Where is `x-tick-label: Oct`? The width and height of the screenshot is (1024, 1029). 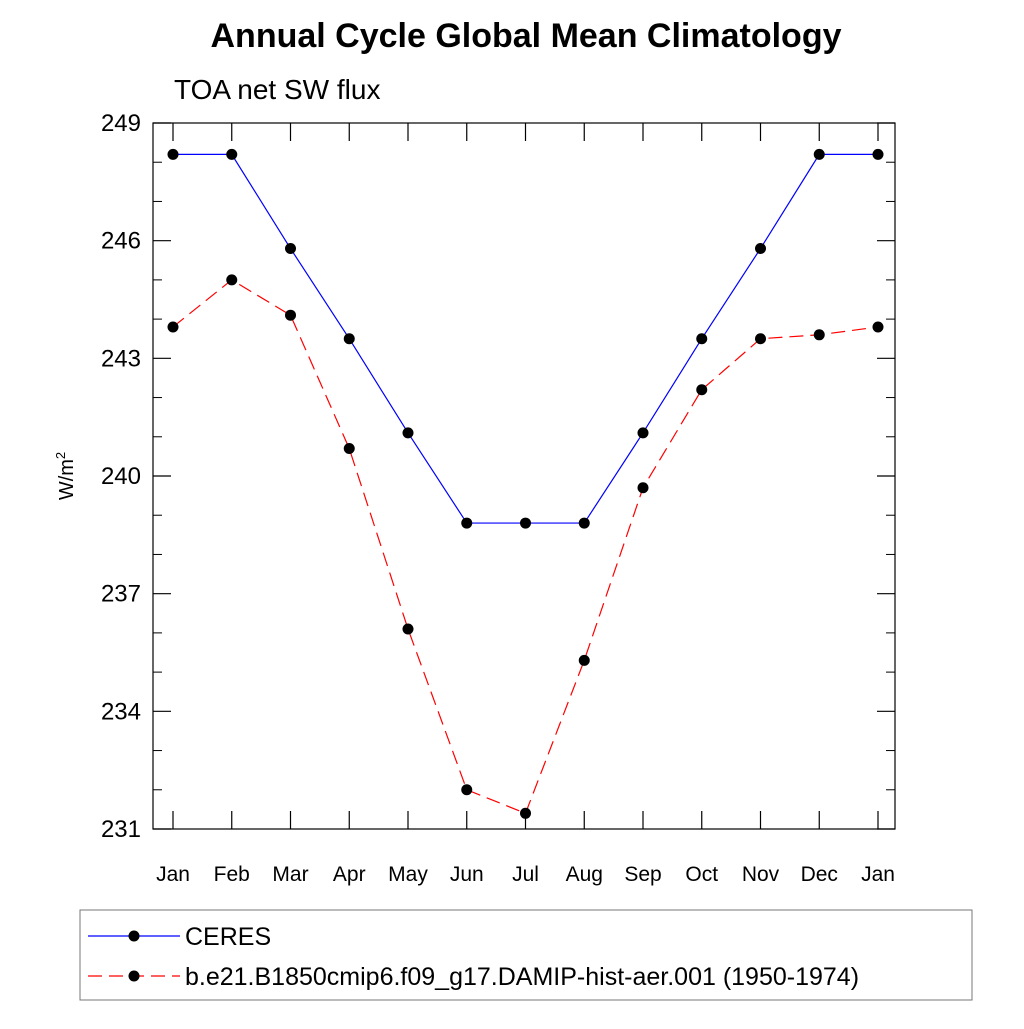
x-tick-label: Oct is located at coordinates (701, 874).